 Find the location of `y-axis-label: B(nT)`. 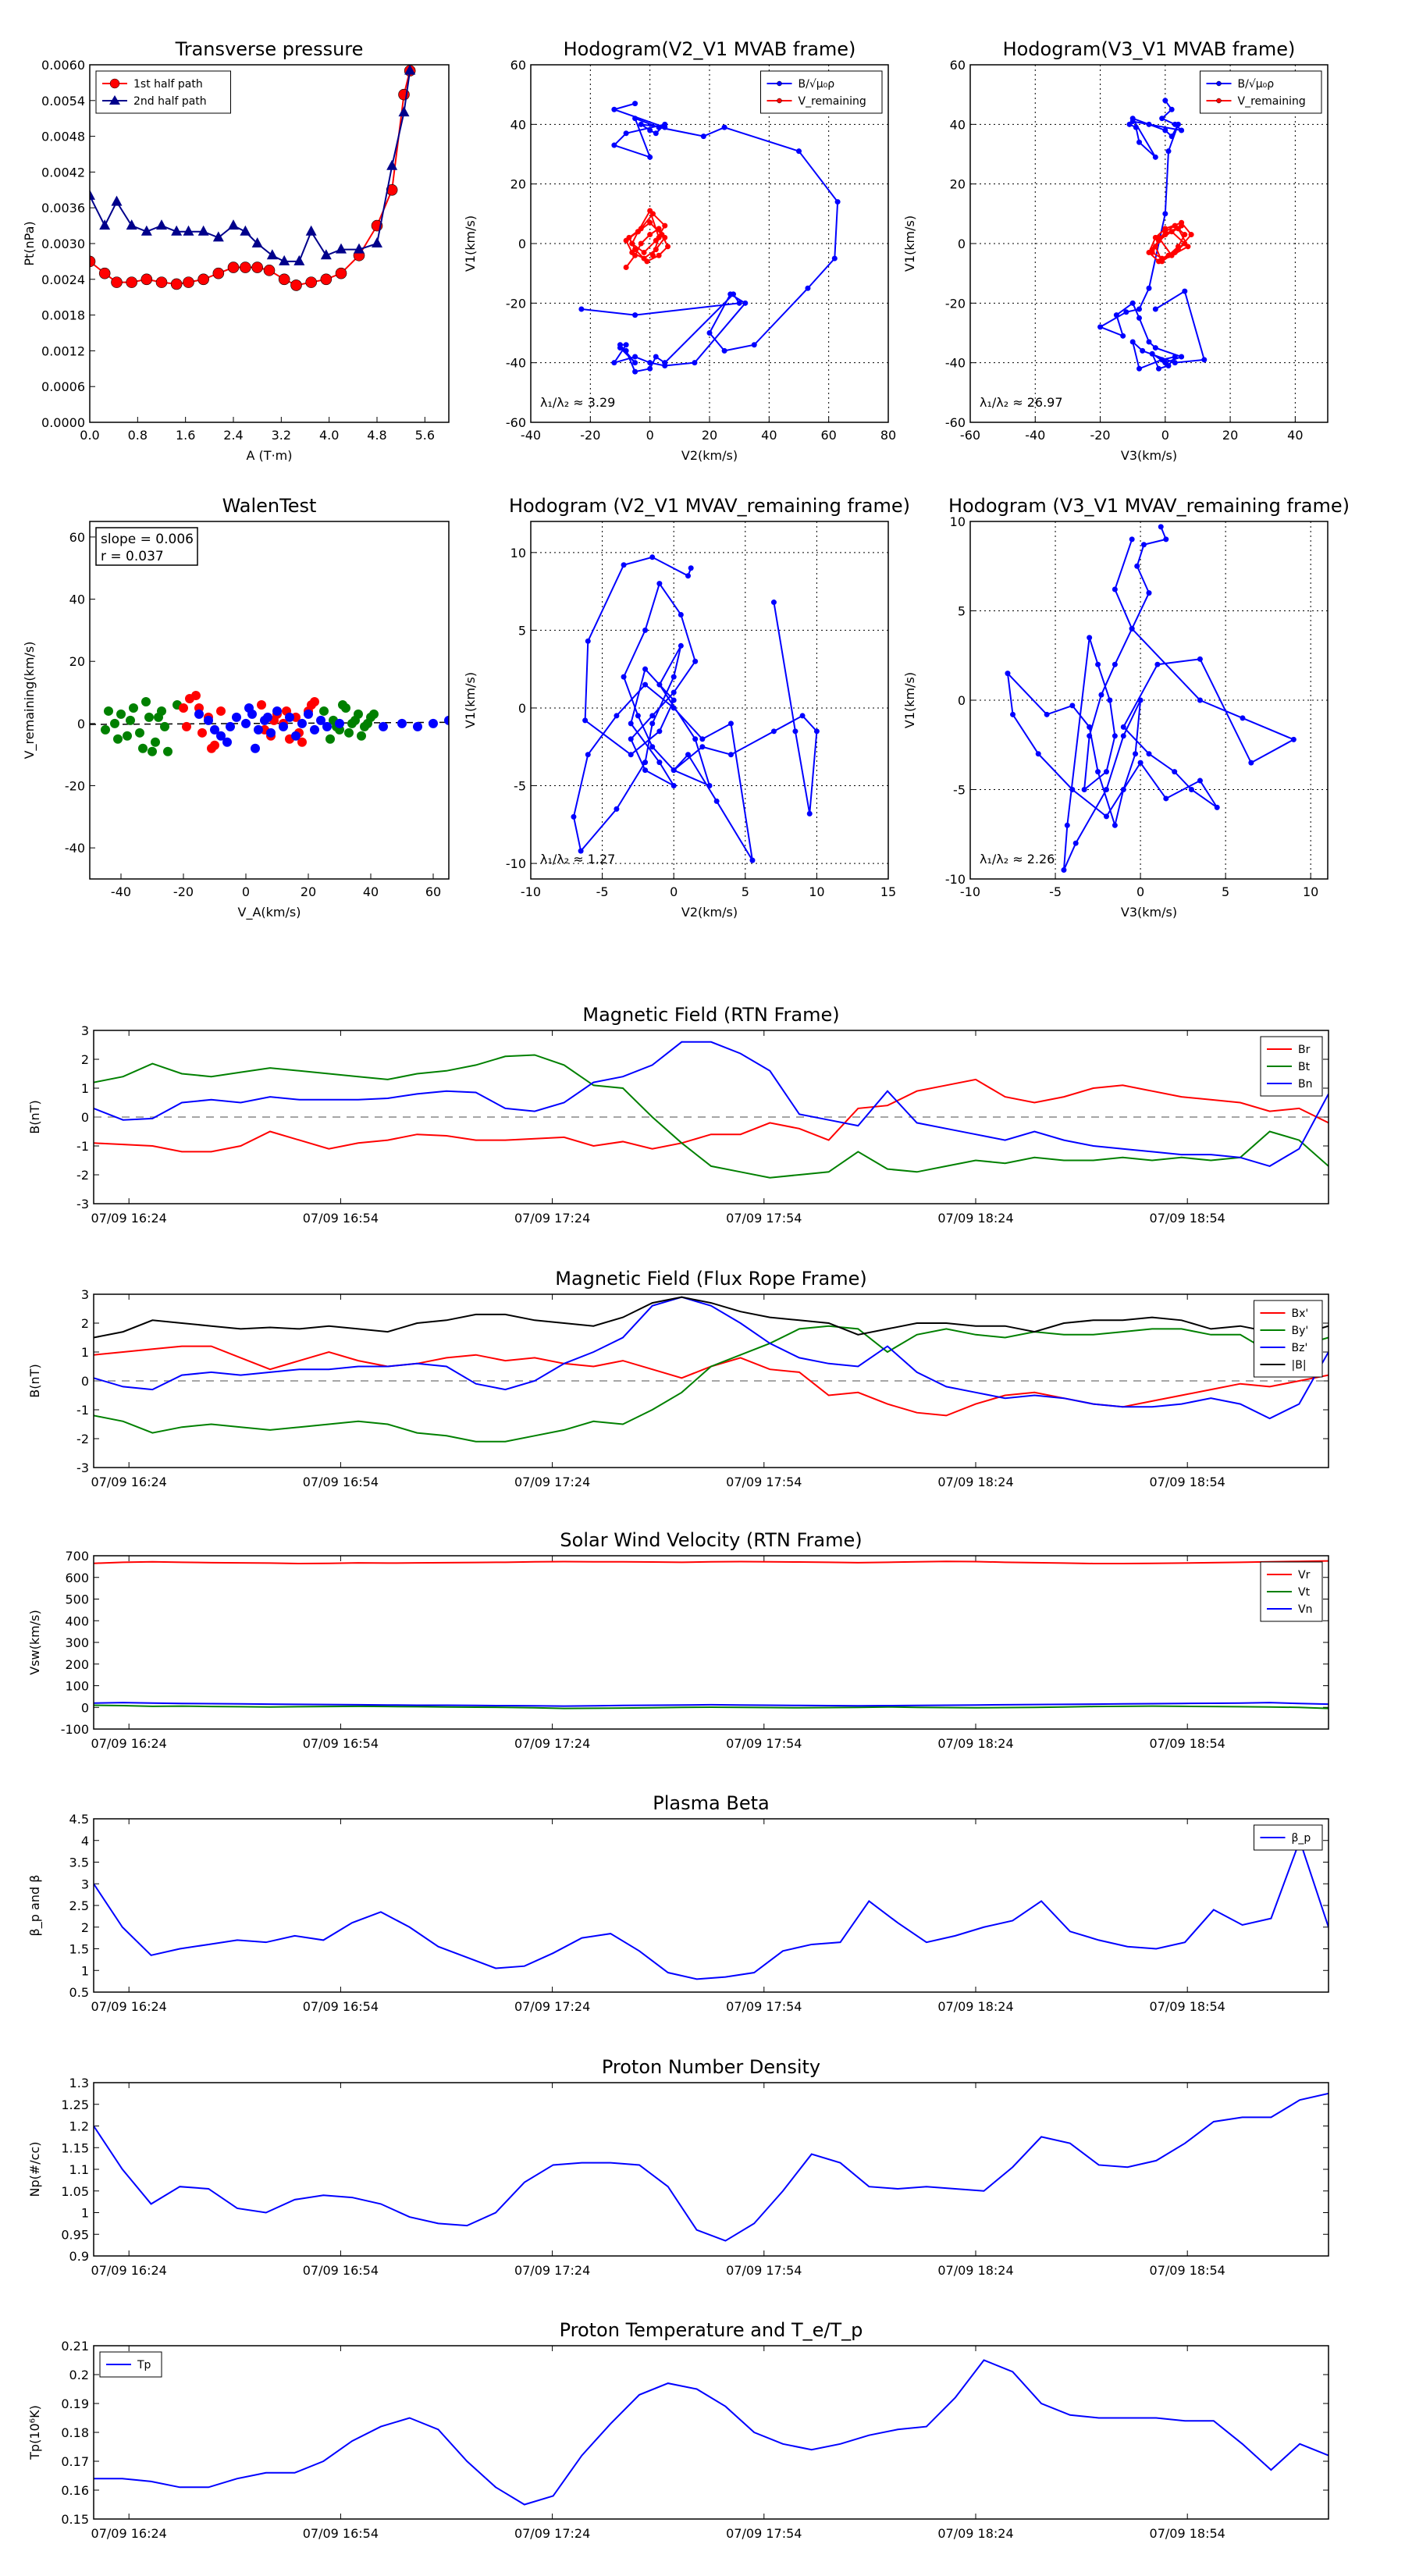

y-axis-label: B(nT) is located at coordinates (34, 1380).